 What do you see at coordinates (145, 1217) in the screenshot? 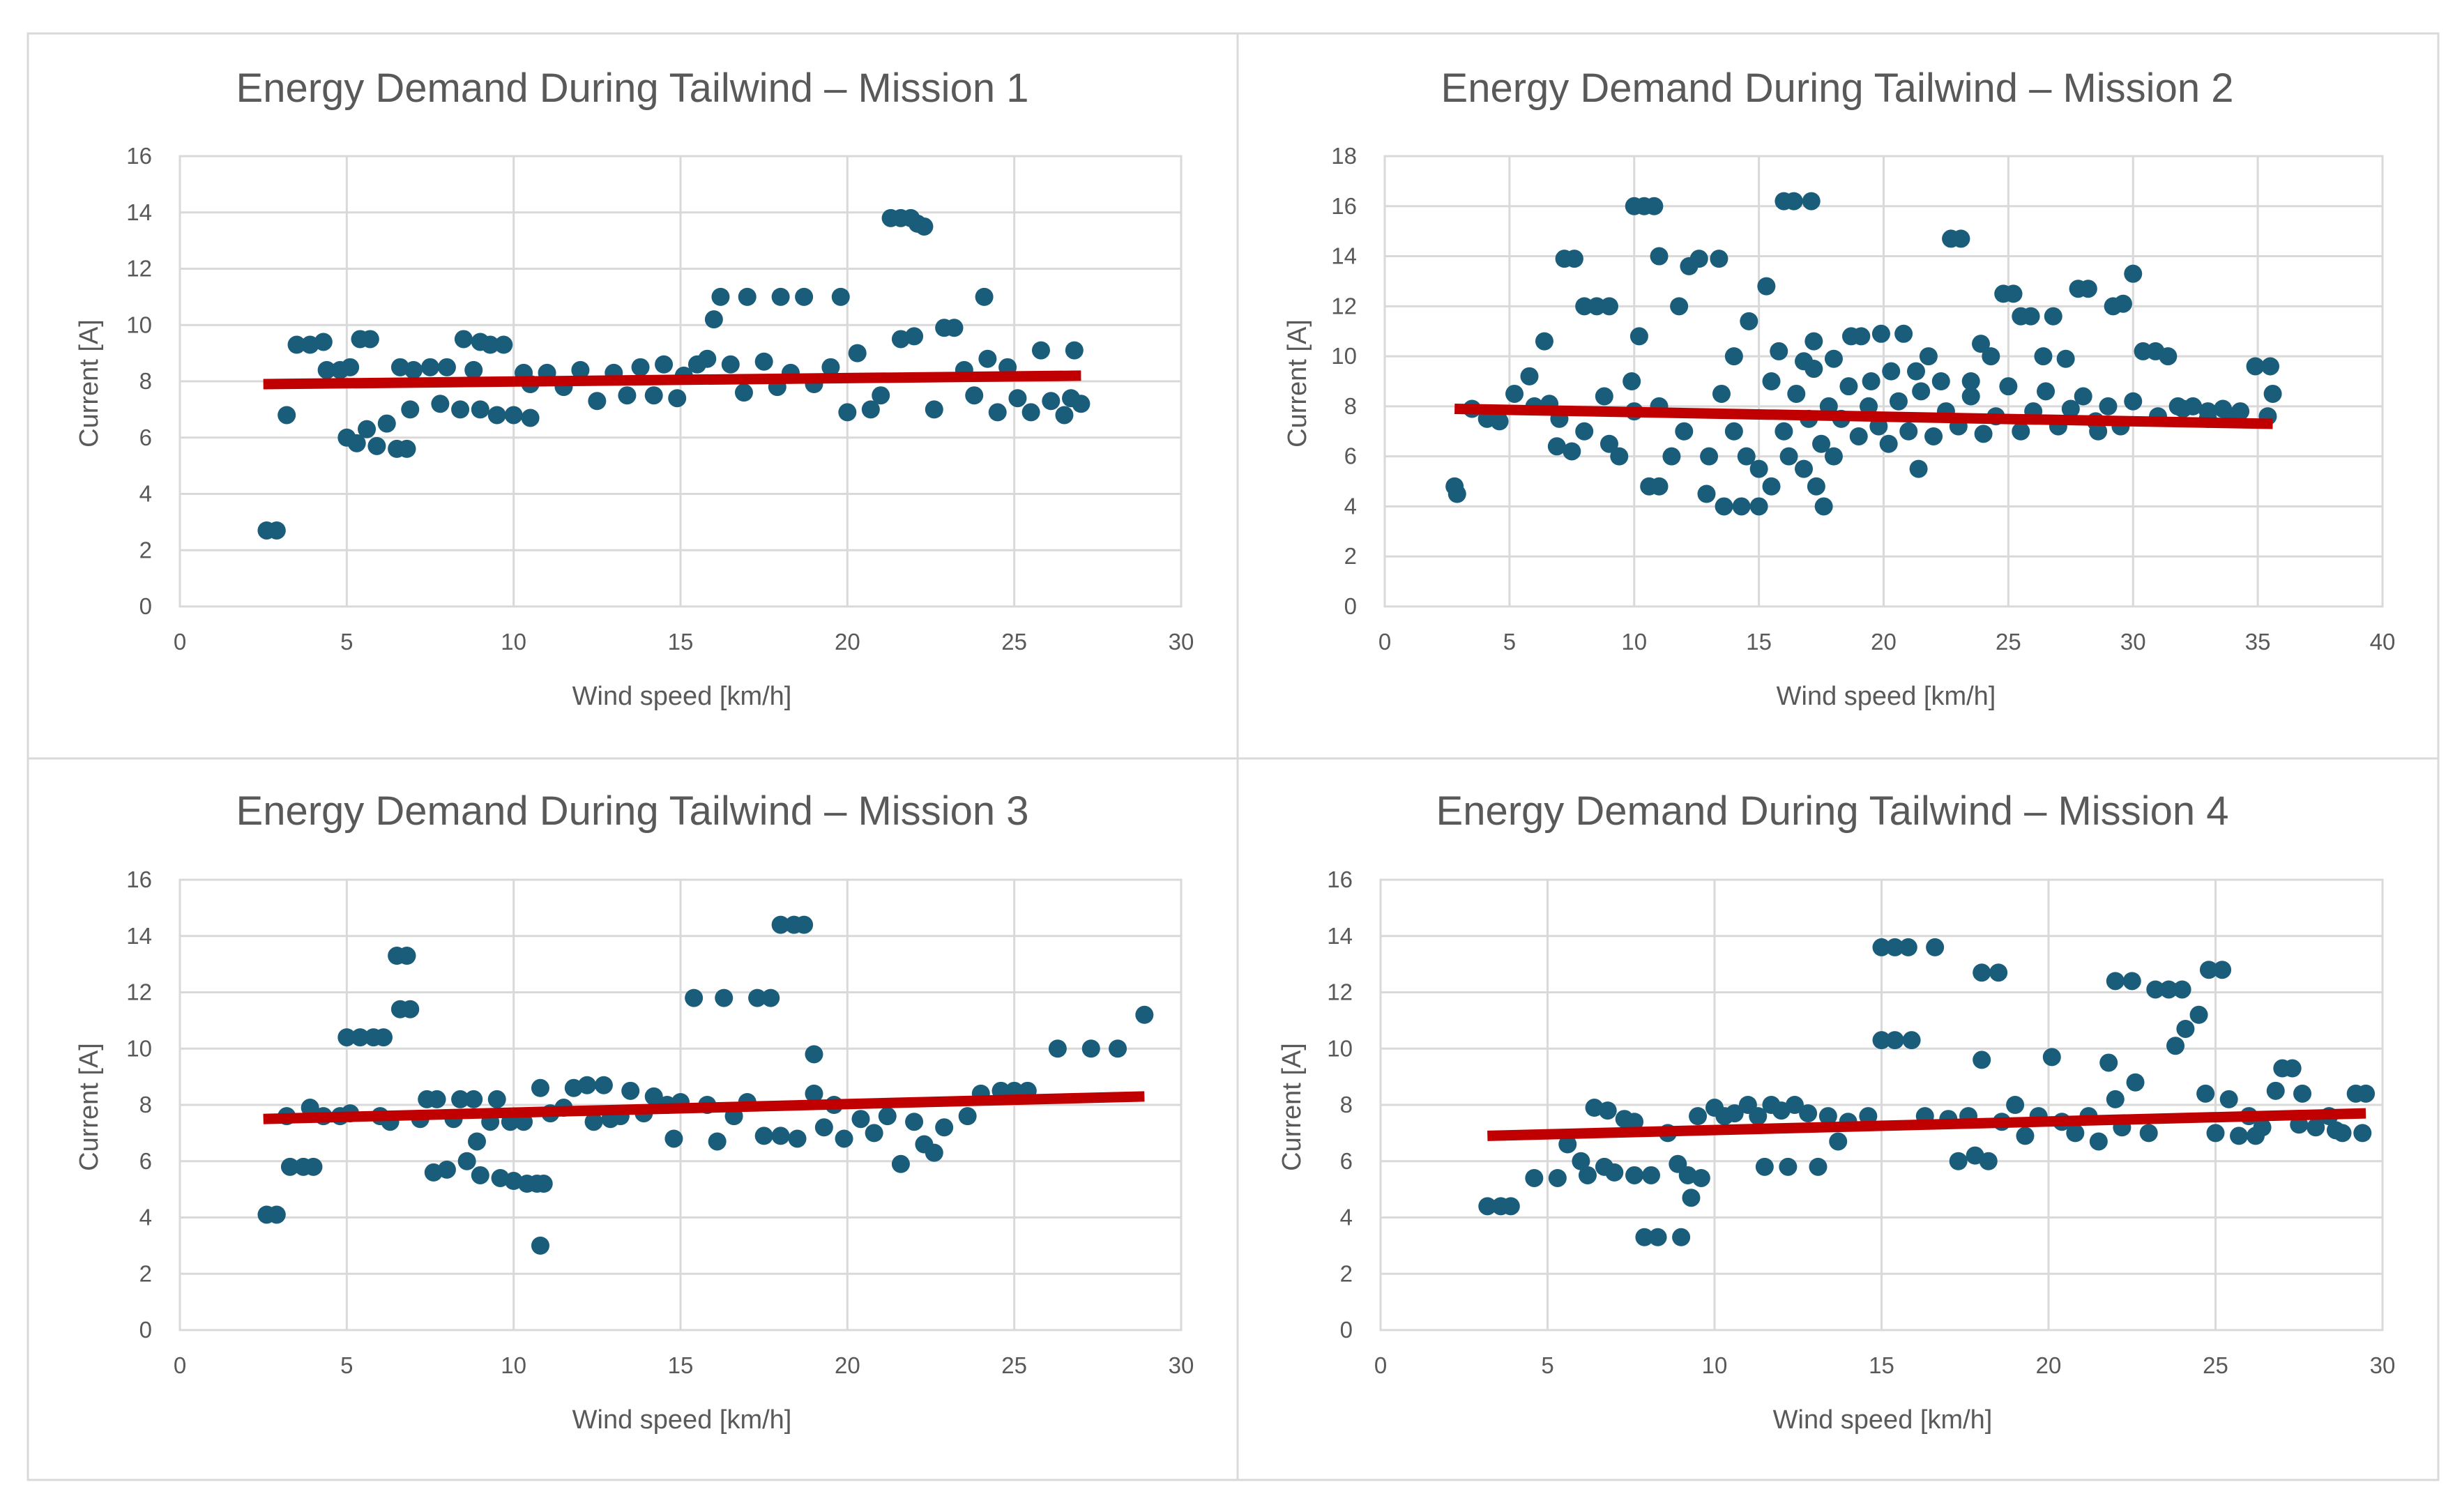
I see `y-tick-label: 4` at bounding box center [145, 1217].